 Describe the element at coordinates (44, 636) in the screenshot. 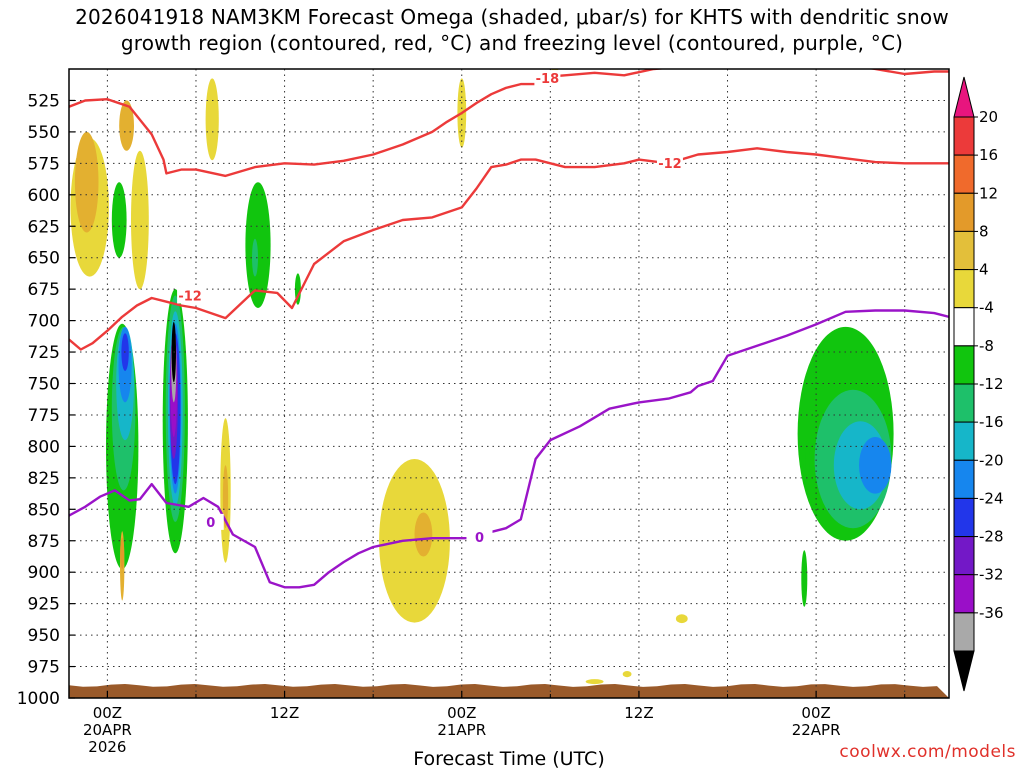

I see `y-tick-label: 950` at that location.